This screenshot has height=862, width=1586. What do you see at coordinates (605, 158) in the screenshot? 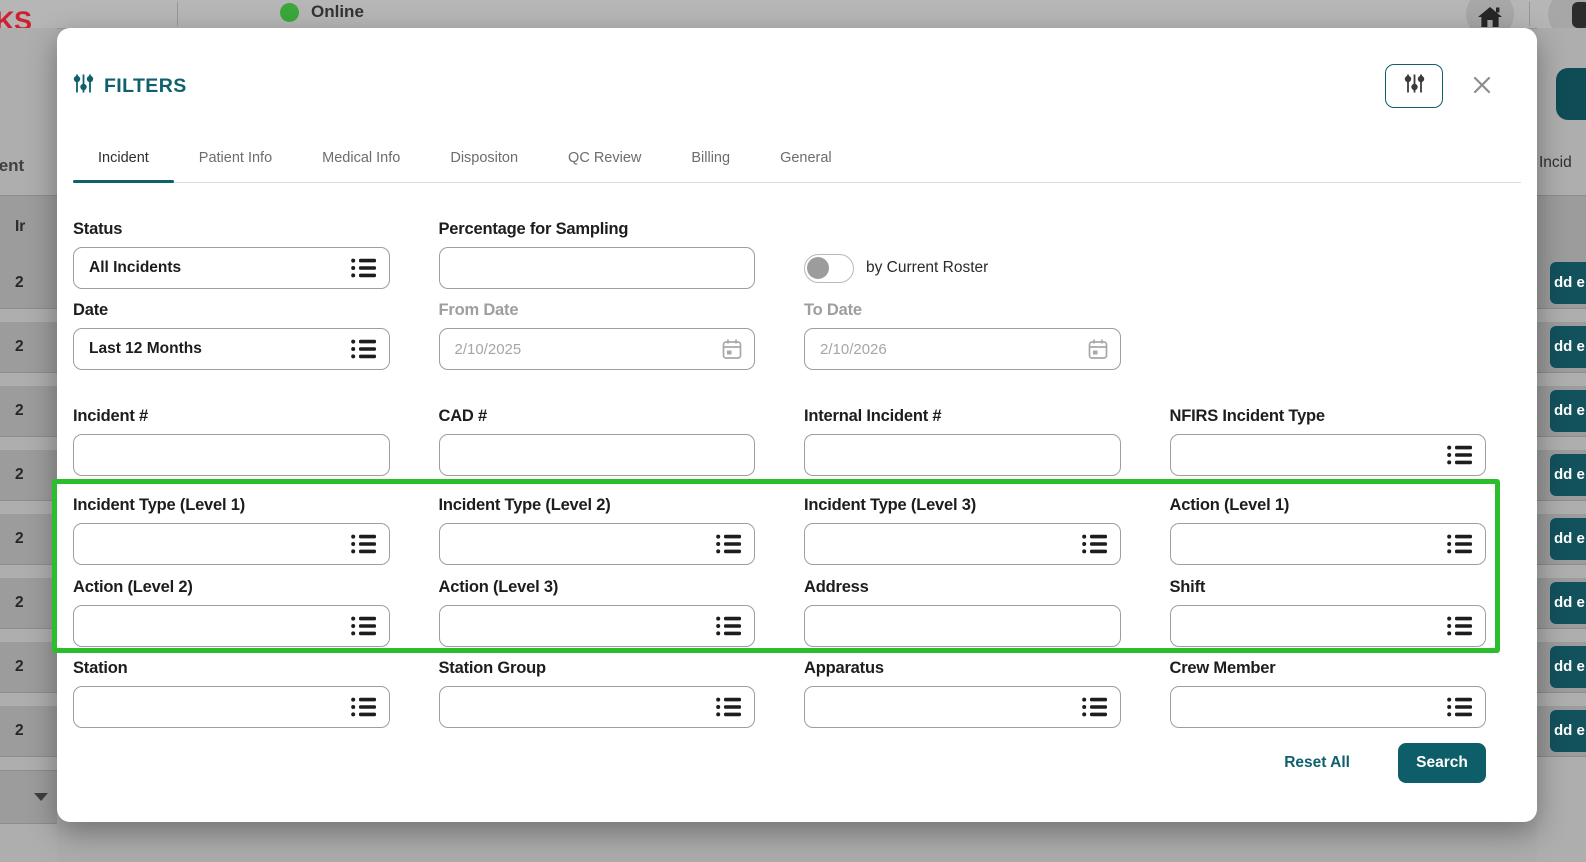
I see `tab-qc-review: QC Review` at bounding box center [605, 158].